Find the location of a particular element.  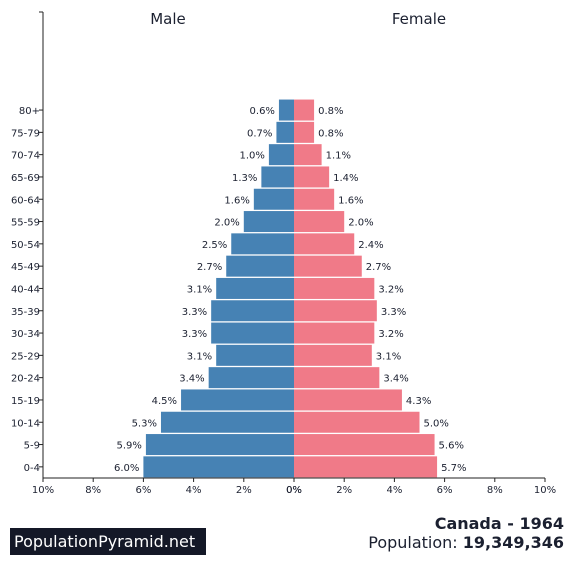

age-group-label: 45-49 is located at coordinates (25, 267).